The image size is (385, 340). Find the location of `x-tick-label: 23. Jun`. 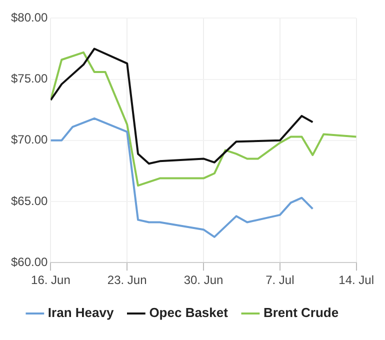

x-tick-label: 23. Jun is located at coordinates (127, 280).